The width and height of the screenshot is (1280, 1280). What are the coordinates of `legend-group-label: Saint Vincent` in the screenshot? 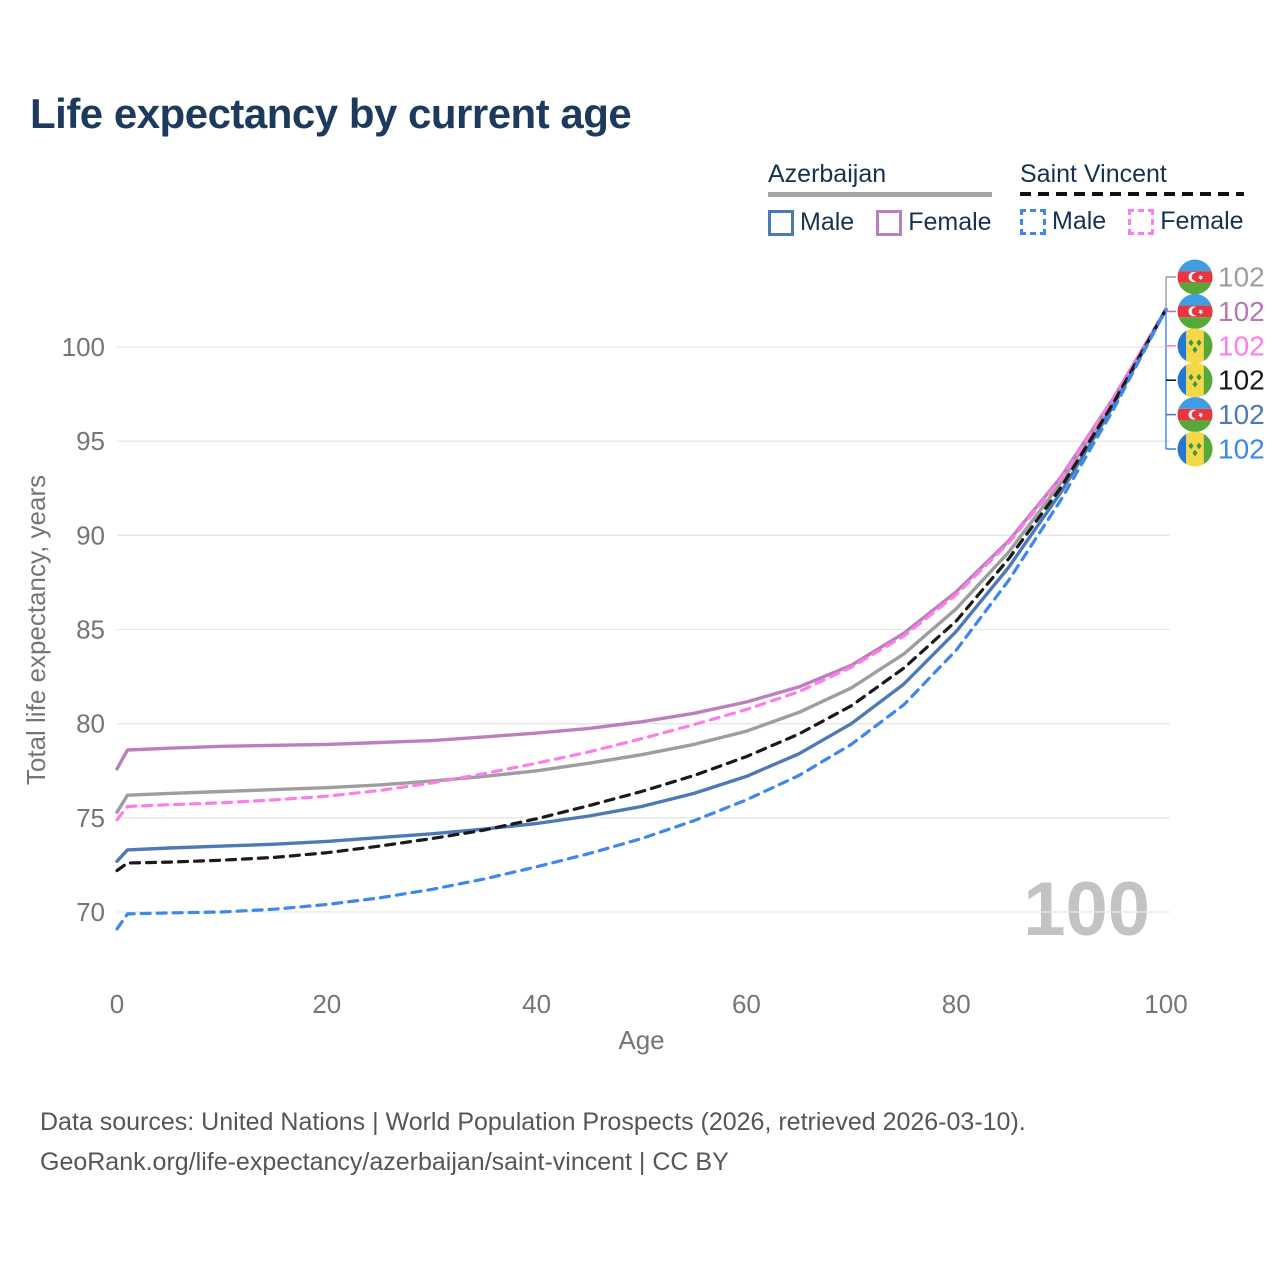 It's located at (1093, 174).